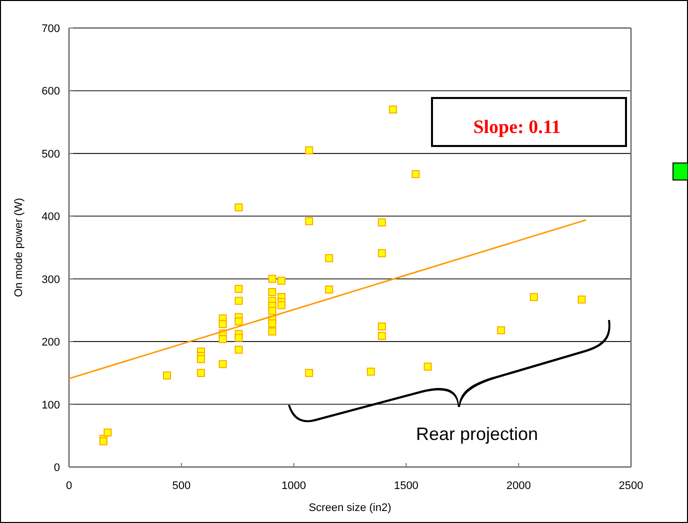  What do you see at coordinates (517, 127) in the screenshot?
I see `annotation: Slope: 0.11` at bounding box center [517, 127].